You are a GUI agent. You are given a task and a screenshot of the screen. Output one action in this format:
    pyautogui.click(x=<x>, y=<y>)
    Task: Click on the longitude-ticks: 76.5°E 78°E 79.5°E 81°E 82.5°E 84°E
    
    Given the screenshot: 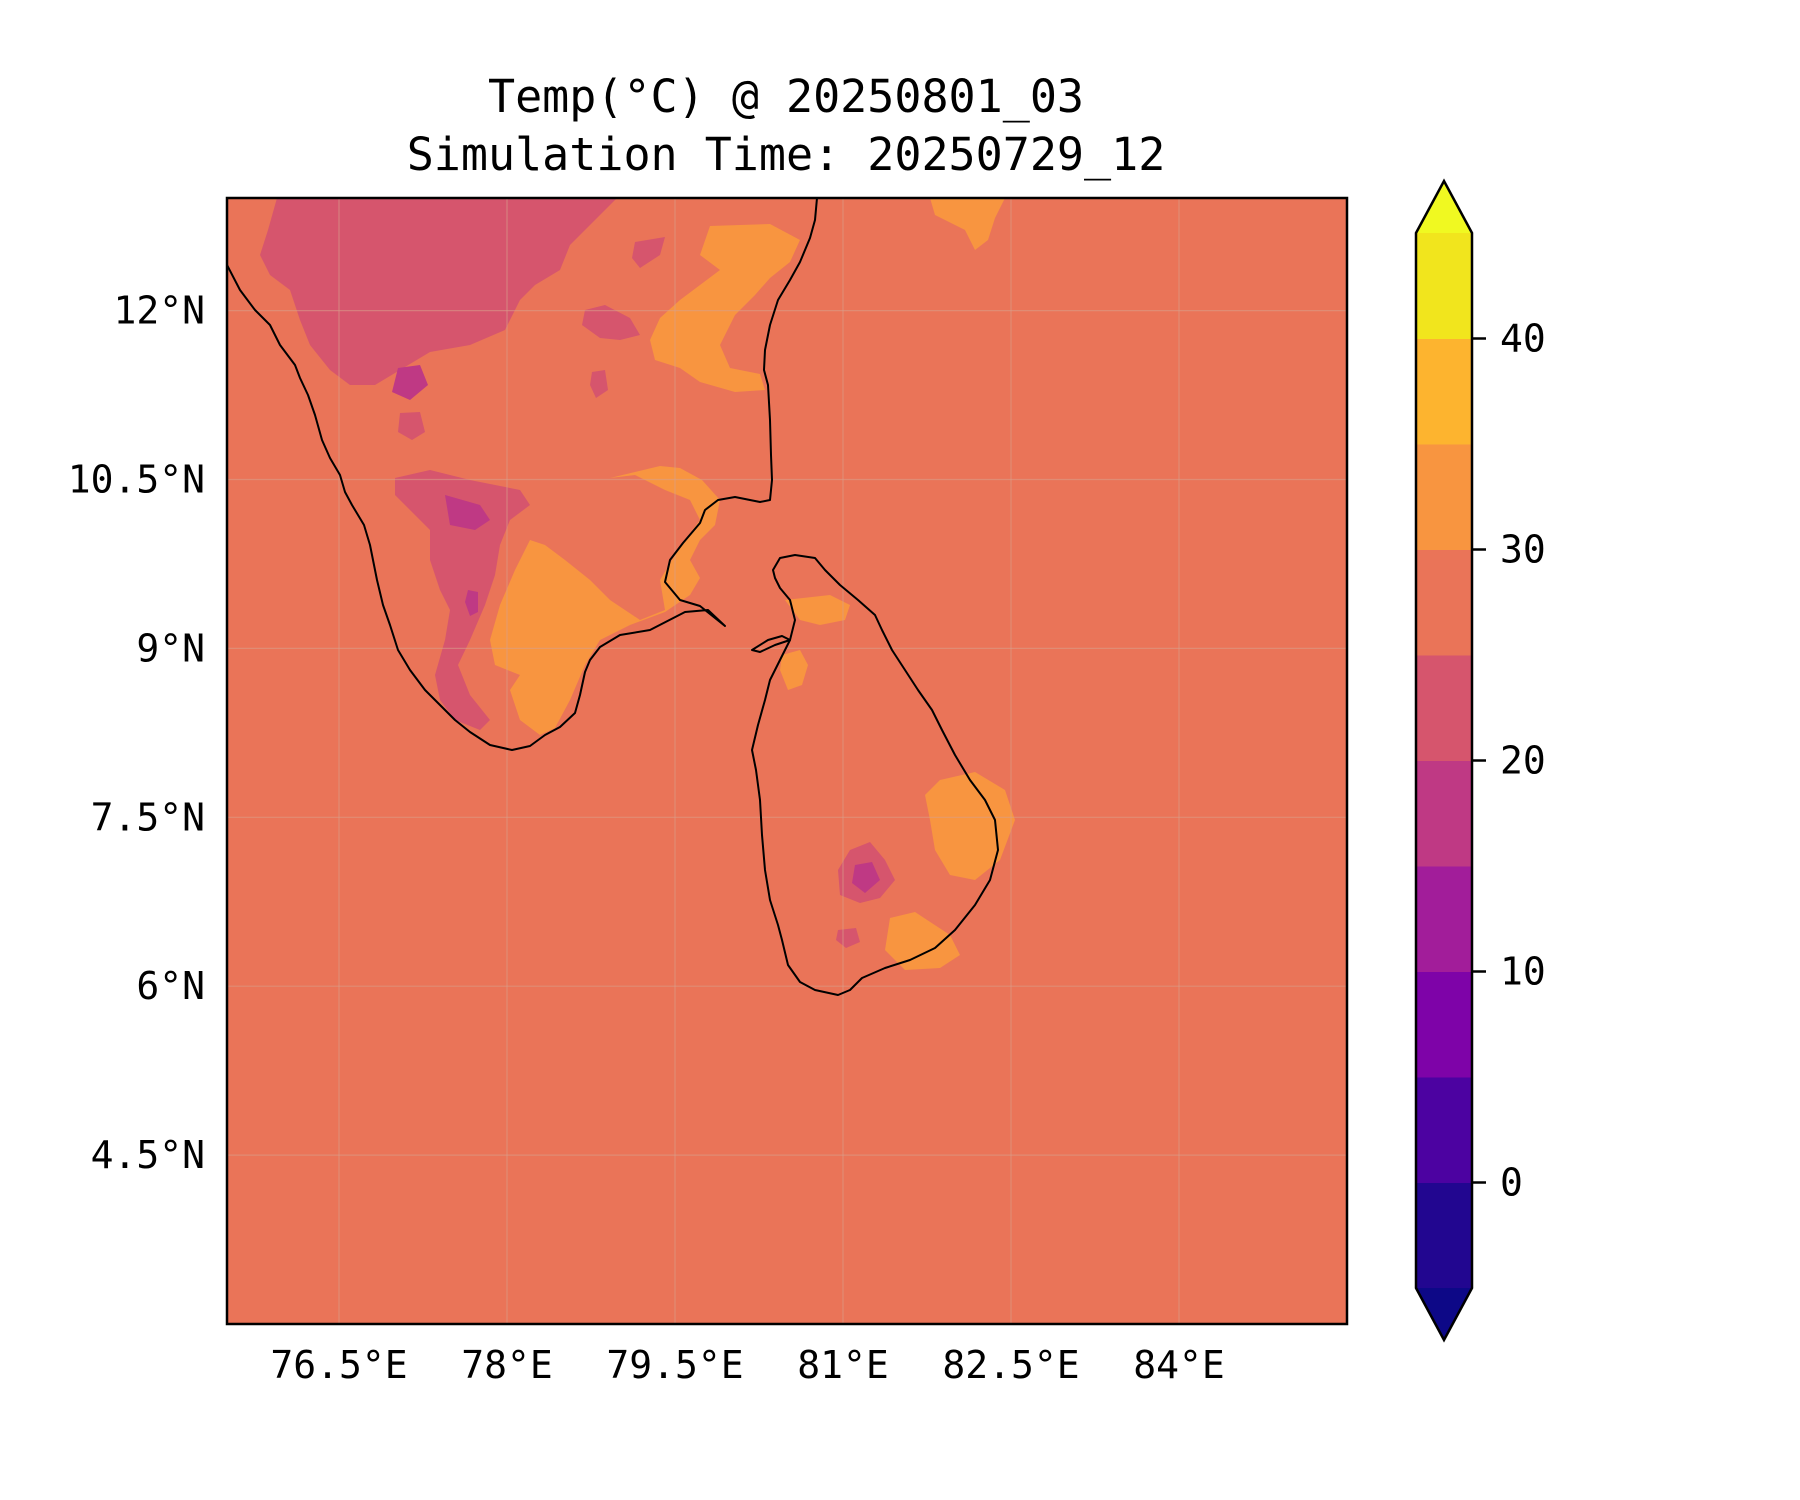 What is the action you would take?
    pyautogui.click(x=747, y=1365)
    